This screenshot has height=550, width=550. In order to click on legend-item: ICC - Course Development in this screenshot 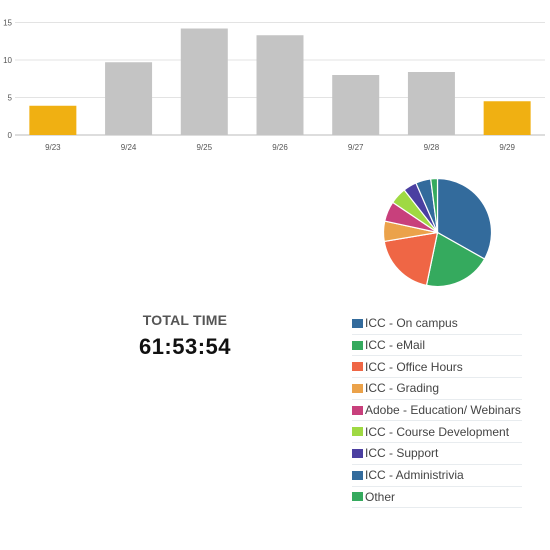, I will do `click(437, 432)`.